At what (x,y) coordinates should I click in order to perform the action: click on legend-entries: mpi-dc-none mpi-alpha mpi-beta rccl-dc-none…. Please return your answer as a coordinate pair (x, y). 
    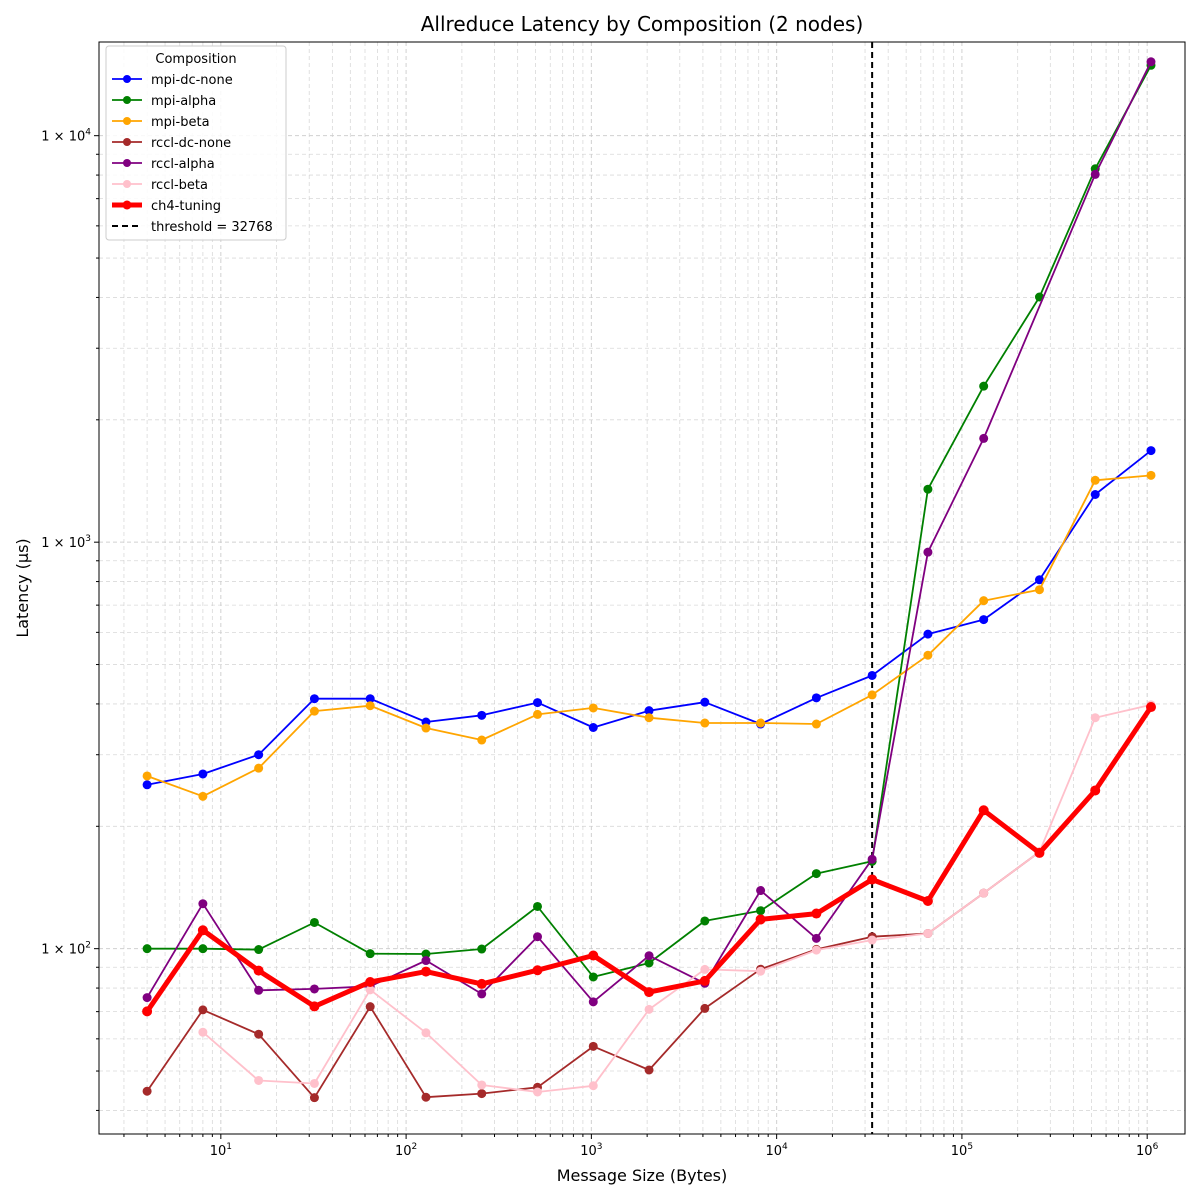
    Looking at the image, I should click on (192, 154).